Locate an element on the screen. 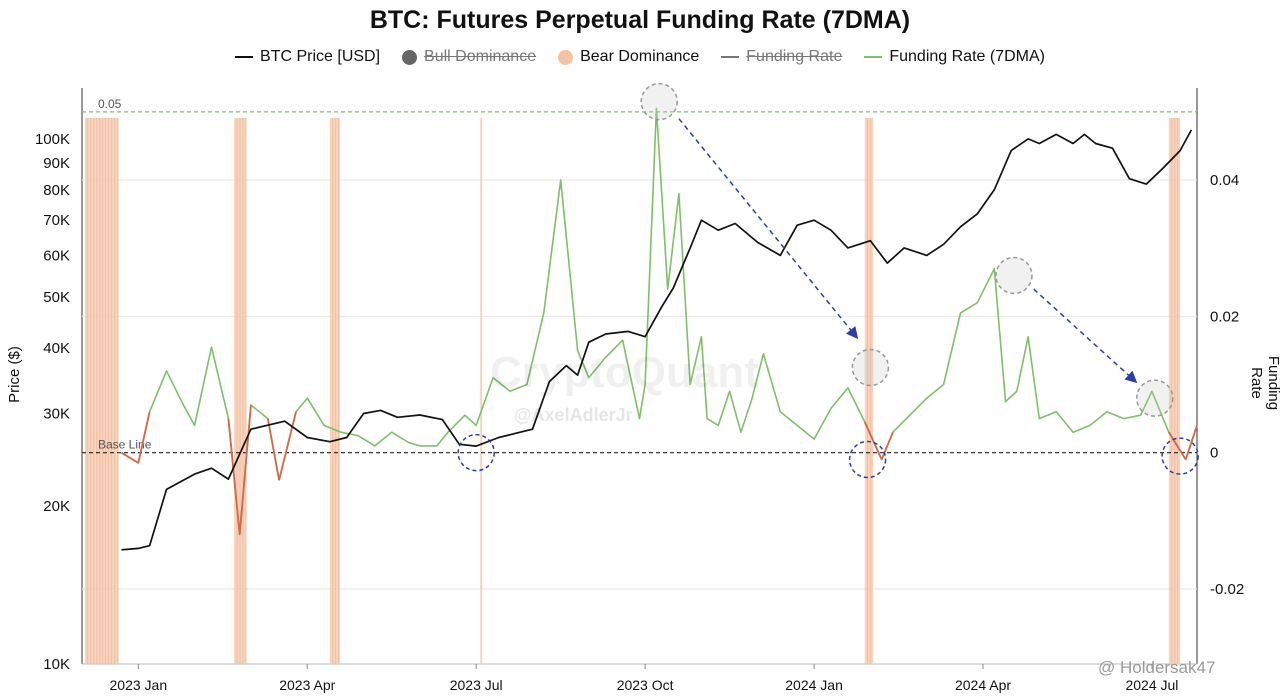  x-tick-label: 2024 Apr is located at coordinates (983, 685).